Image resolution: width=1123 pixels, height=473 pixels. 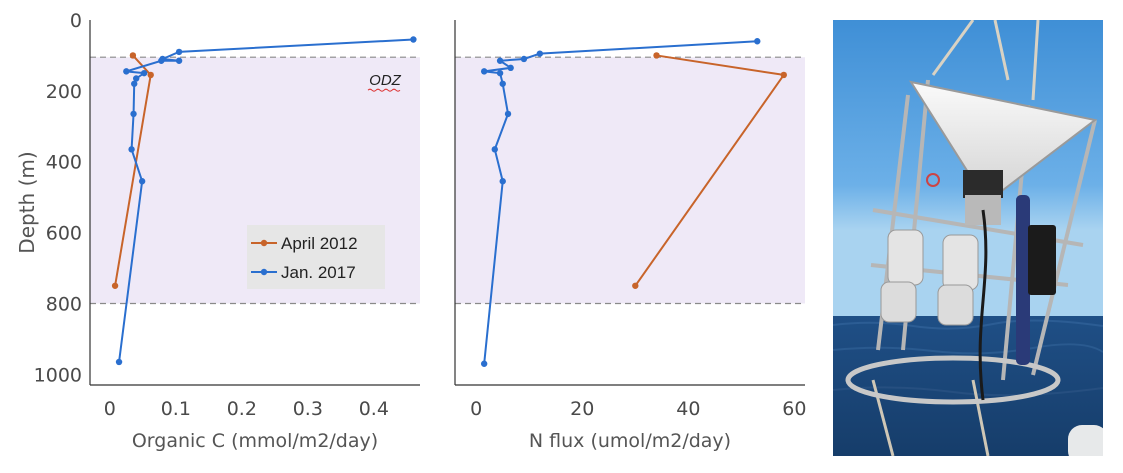 What do you see at coordinates (242, 409) in the screenshot?
I see `x-tick-label: 0.2` at bounding box center [242, 409].